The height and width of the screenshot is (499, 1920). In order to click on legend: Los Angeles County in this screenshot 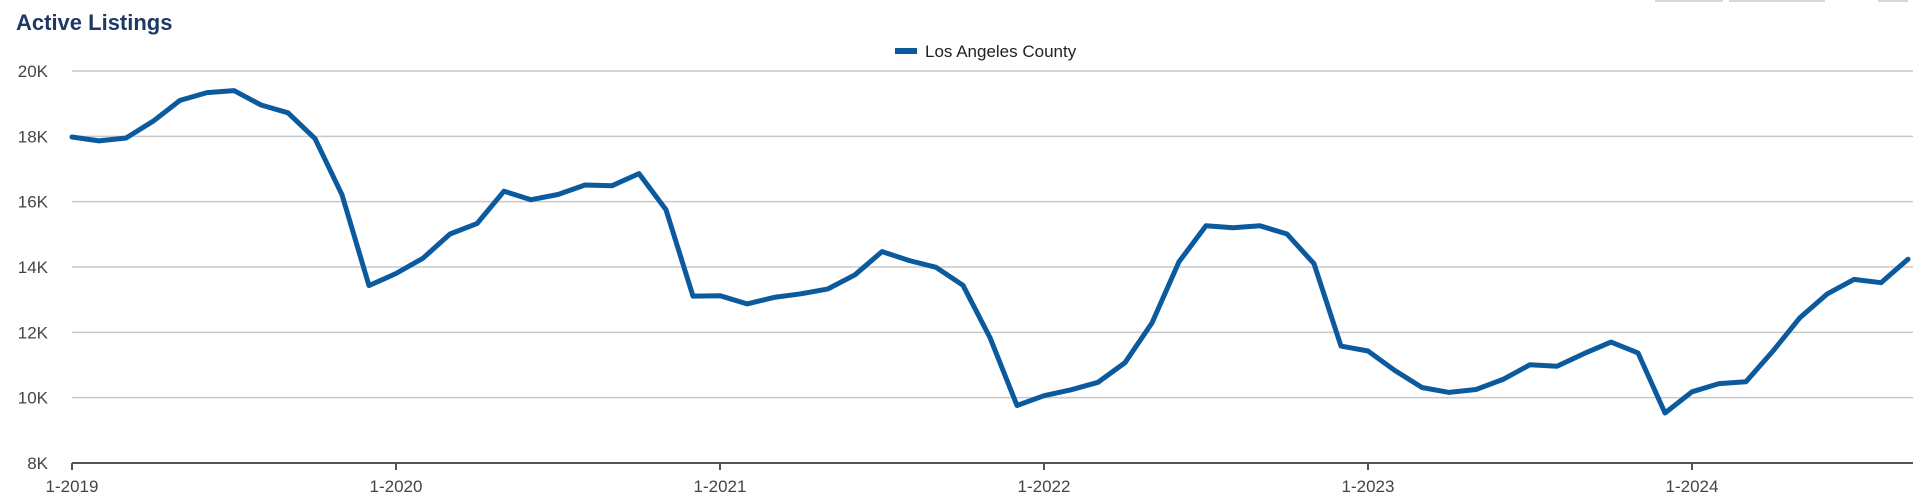, I will do `click(986, 51)`.